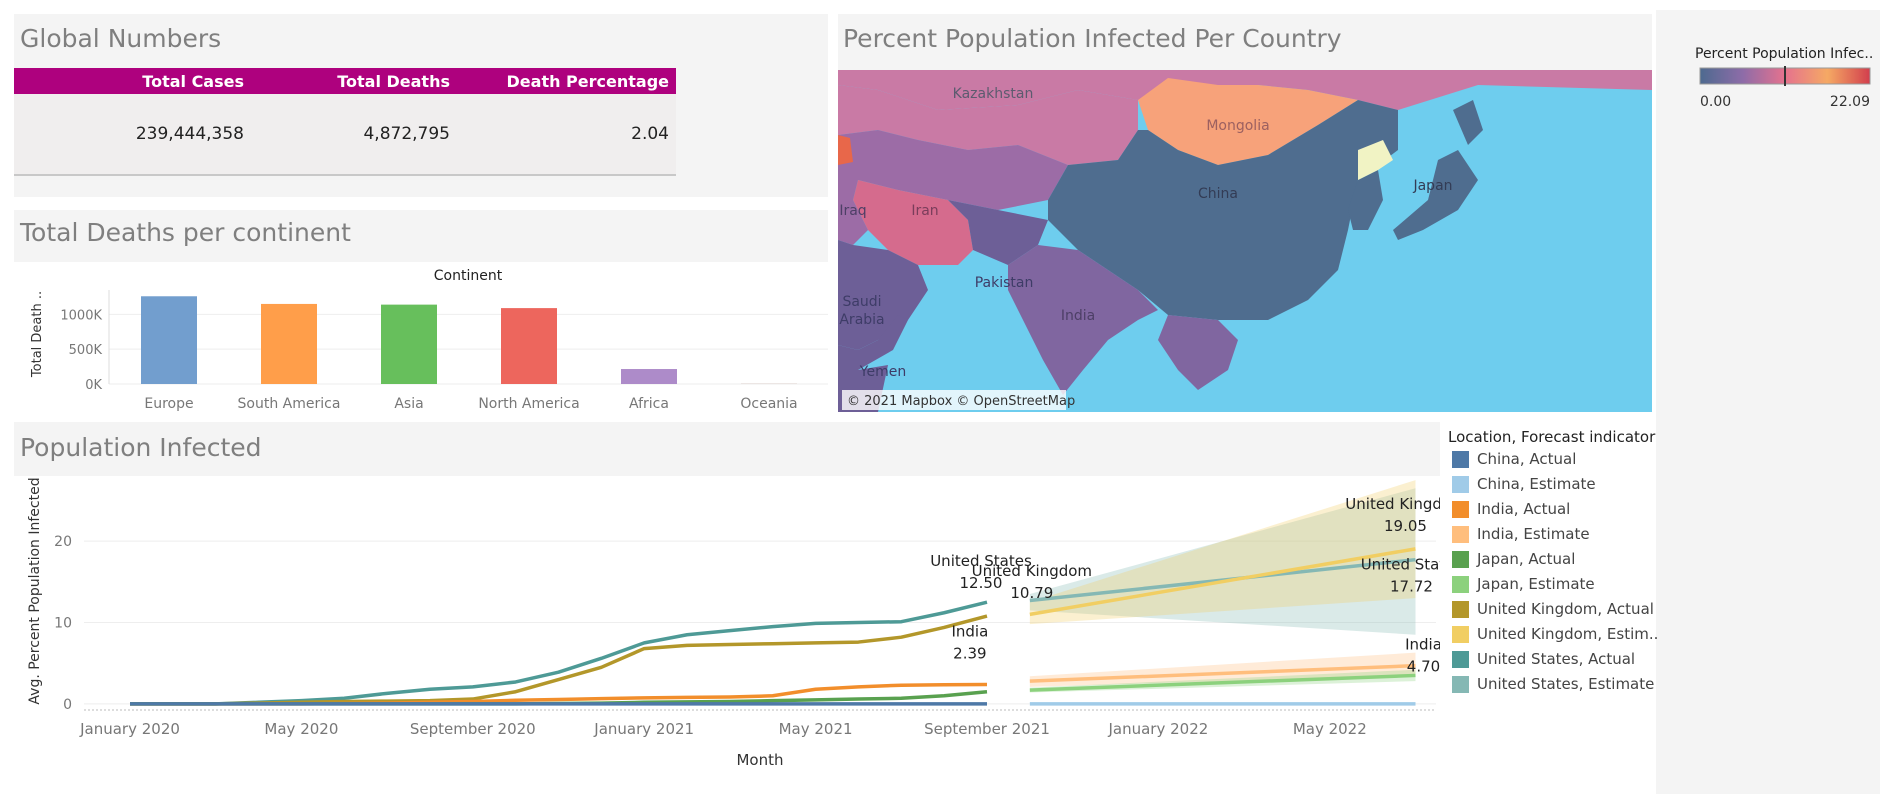 The height and width of the screenshot is (794, 1880). What do you see at coordinates (1092, 38) in the screenshot?
I see `map-title: Percent Population Infected Per Country` at bounding box center [1092, 38].